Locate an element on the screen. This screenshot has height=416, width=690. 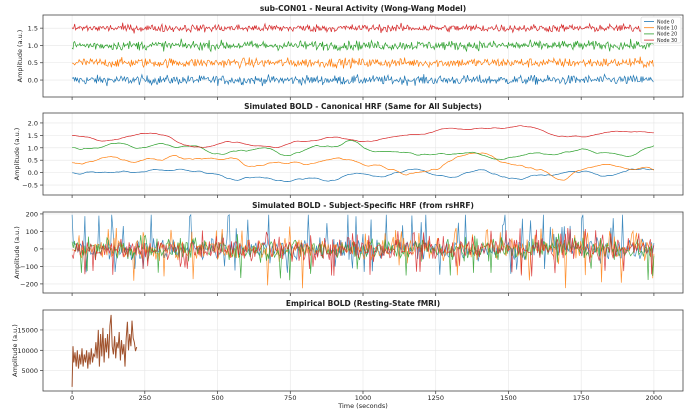
y-tick-label: 0 is located at coordinates (36, 249).